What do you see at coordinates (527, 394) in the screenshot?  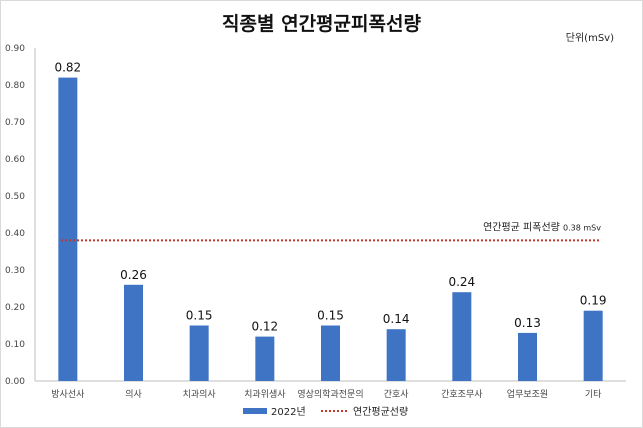 I see `x-tick-label: 업무보조원` at bounding box center [527, 394].